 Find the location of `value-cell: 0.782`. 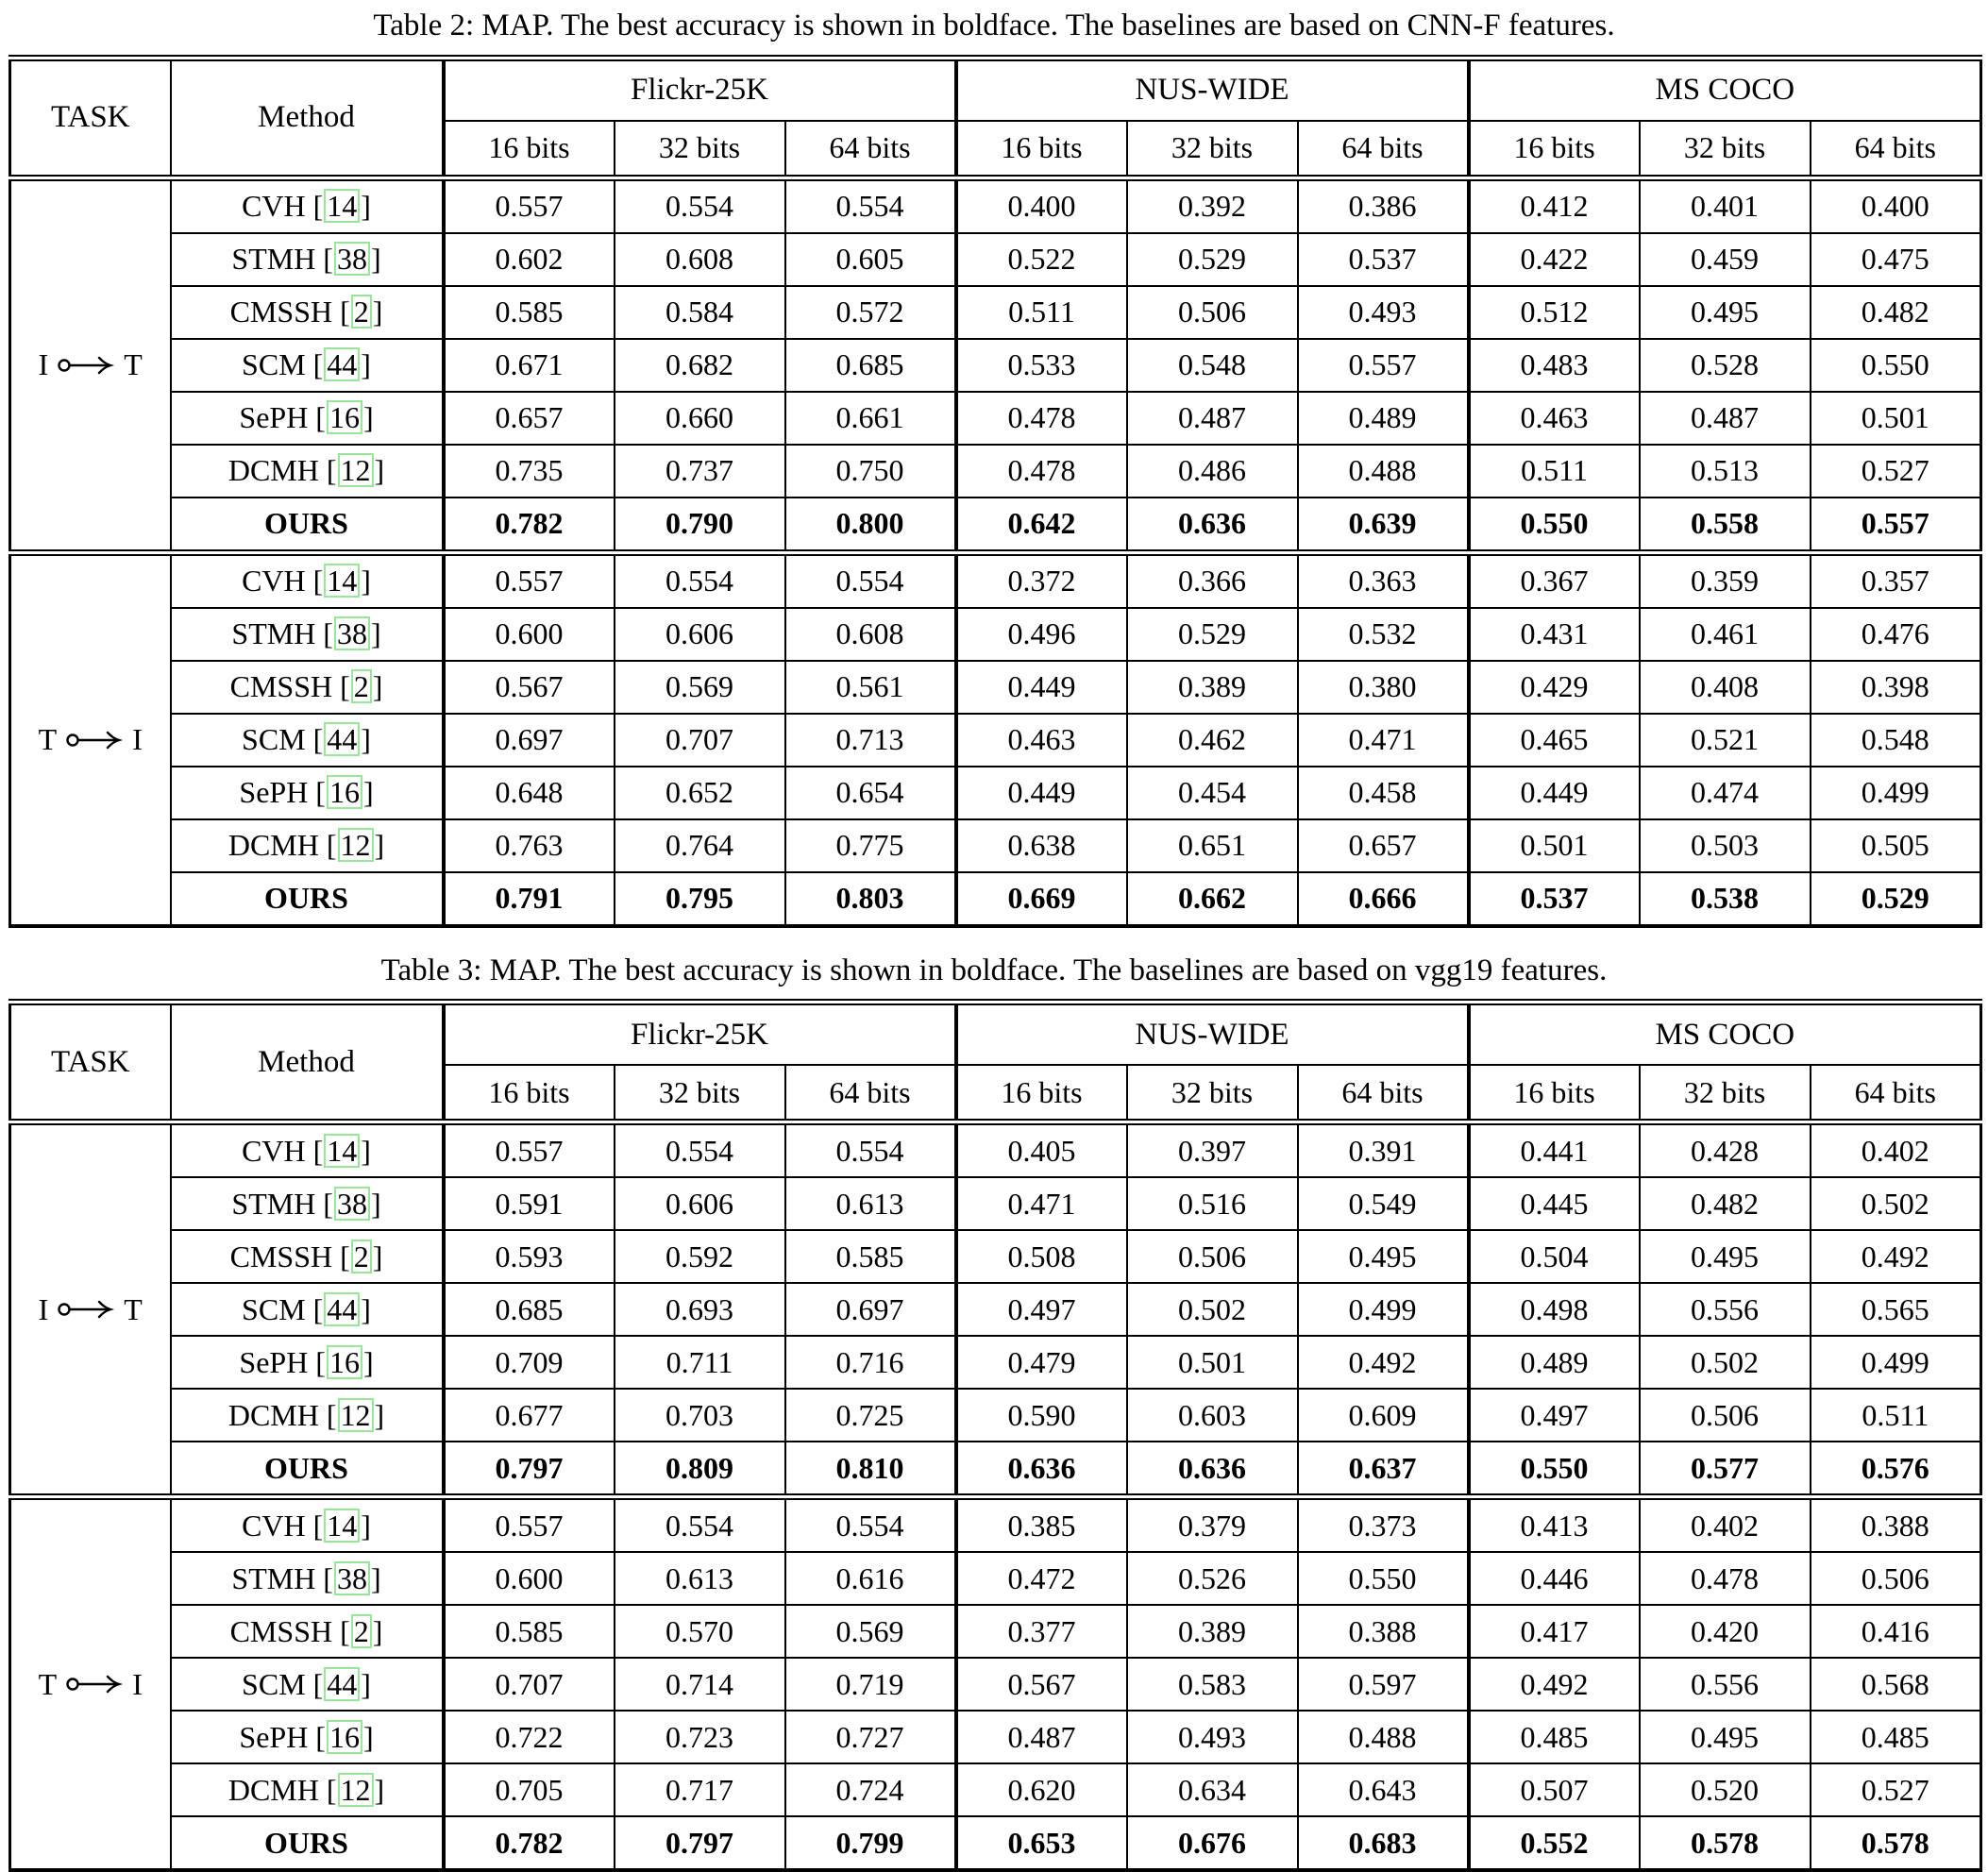

value-cell: 0.782 is located at coordinates (528, 1843).